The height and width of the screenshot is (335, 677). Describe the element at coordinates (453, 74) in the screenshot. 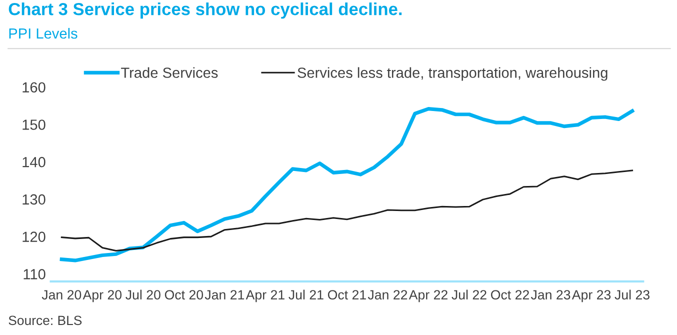

I see `legend-label: Services less trade, transportation, warehousing` at that location.